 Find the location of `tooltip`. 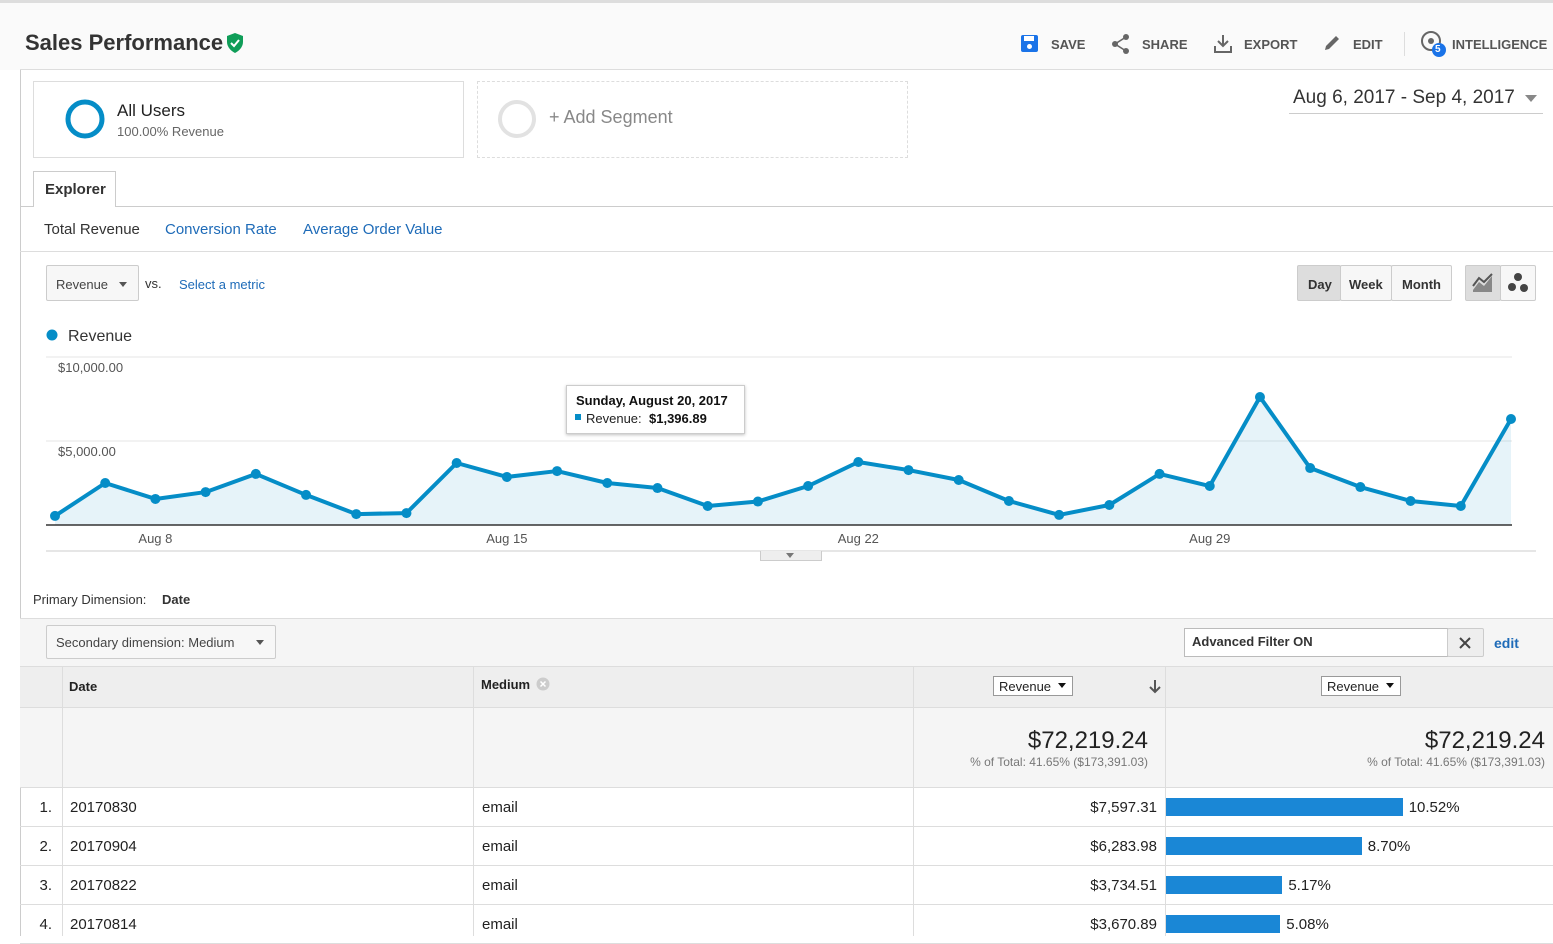

tooltip is located at coordinates (655, 409).